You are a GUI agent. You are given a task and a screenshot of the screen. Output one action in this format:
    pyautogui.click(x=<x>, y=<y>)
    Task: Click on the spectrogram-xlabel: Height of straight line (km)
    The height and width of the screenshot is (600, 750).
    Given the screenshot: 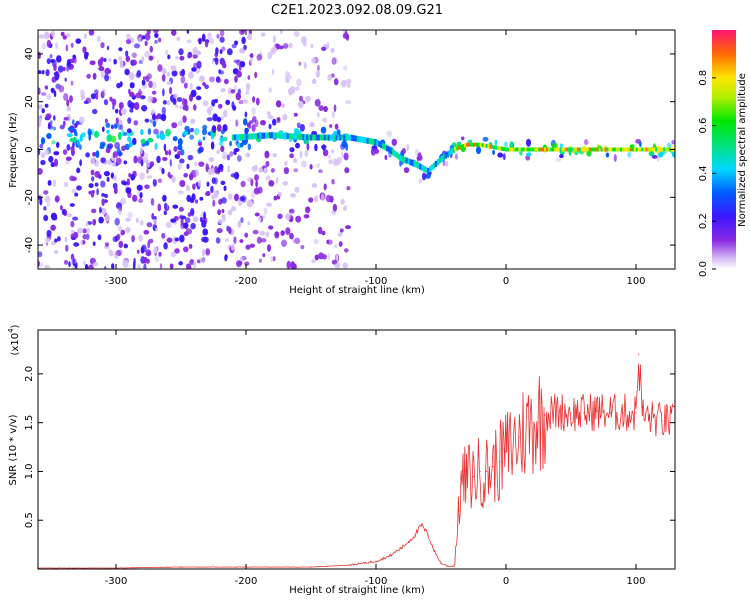 What is the action you would take?
    pyautogui.click(x=357, y=290)
    